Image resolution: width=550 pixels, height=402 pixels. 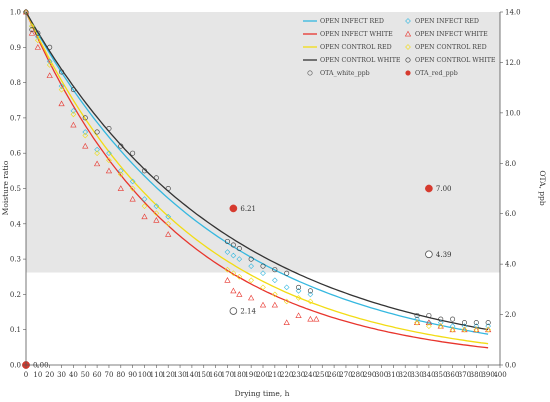 I want to click on x-tick-label-31: 310, so click(x=393, y=375).